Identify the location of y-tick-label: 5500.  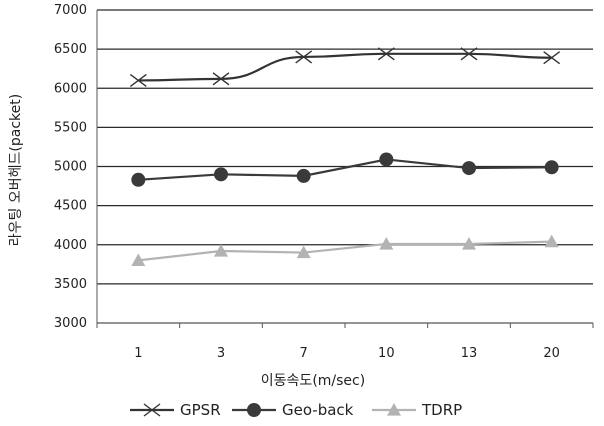
(70, 127).